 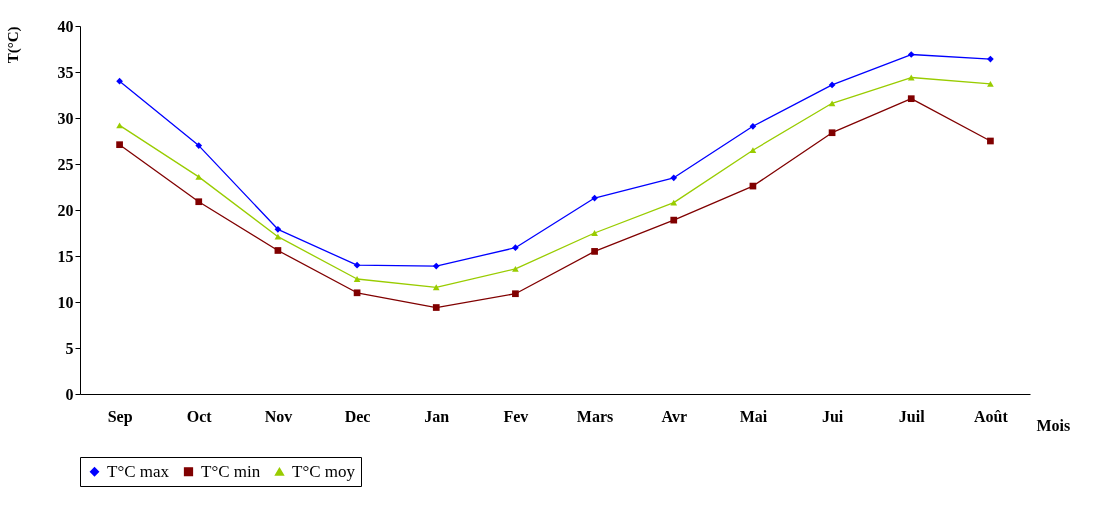 What do you see at coordinates (138, 471) in the screenshot?
I see `legend-label: T°C max` at bounding box center [138, 471].